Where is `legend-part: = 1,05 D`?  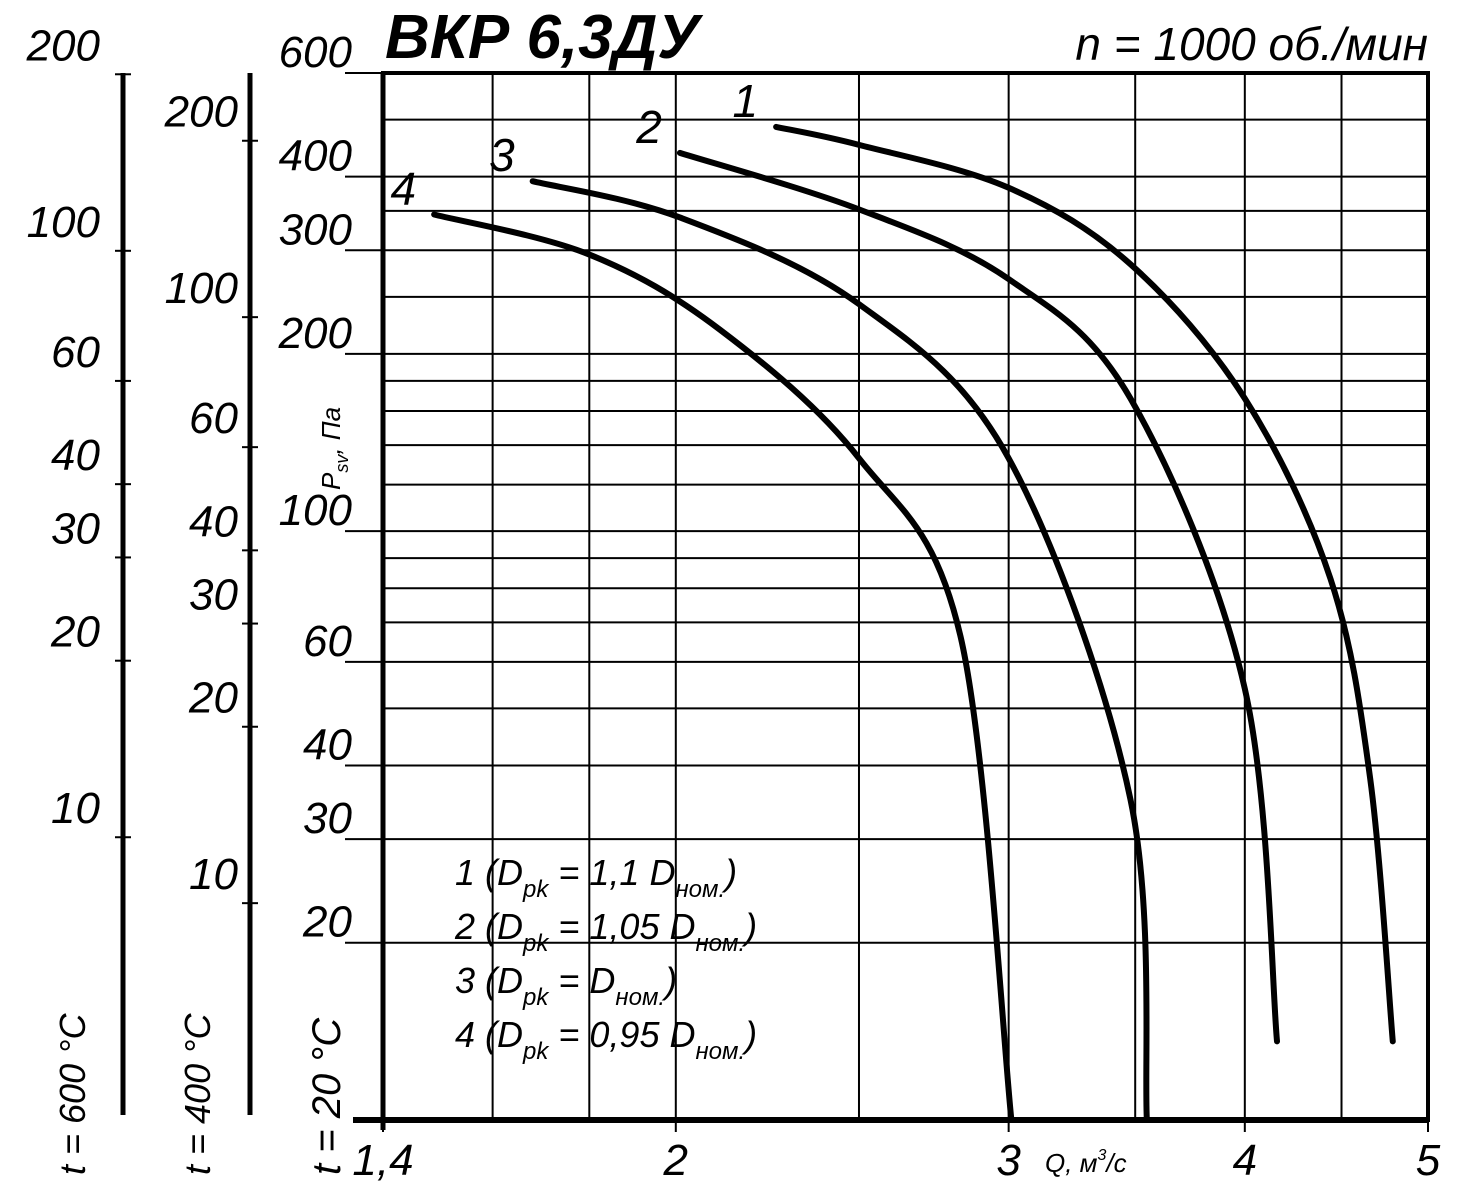
legend-part: = 1,05 D is located at coordinates (621, 926).